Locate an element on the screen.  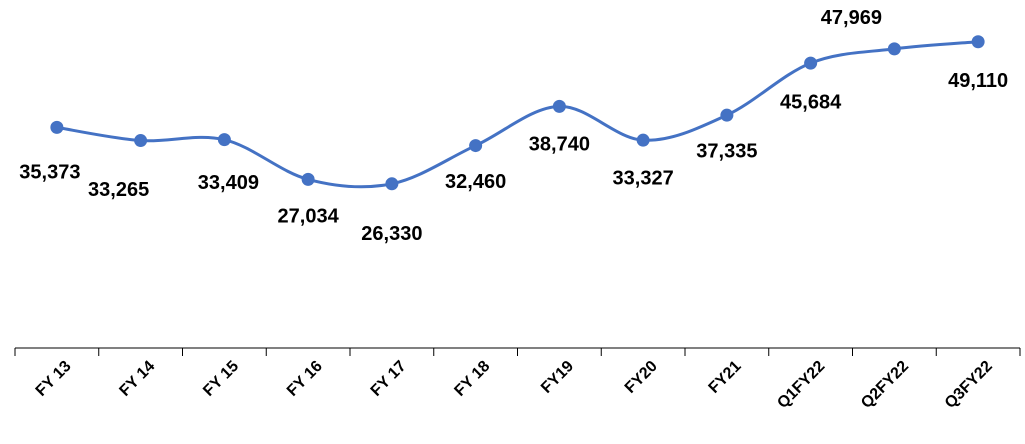
x-tick-label: FY 18 is located at coordinates (472, 379).